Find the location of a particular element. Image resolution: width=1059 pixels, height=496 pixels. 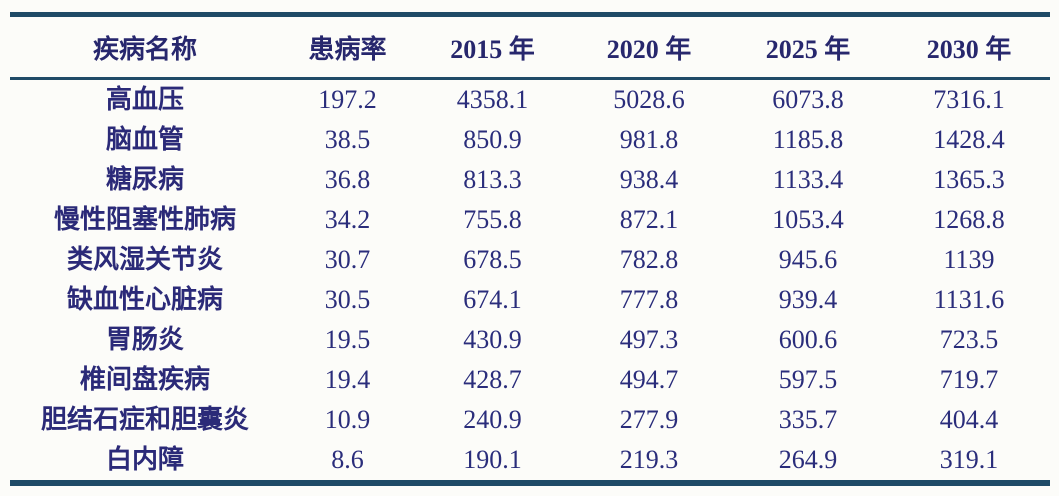

cell-2030: 1365.3 is located at coordinates (969, 179).